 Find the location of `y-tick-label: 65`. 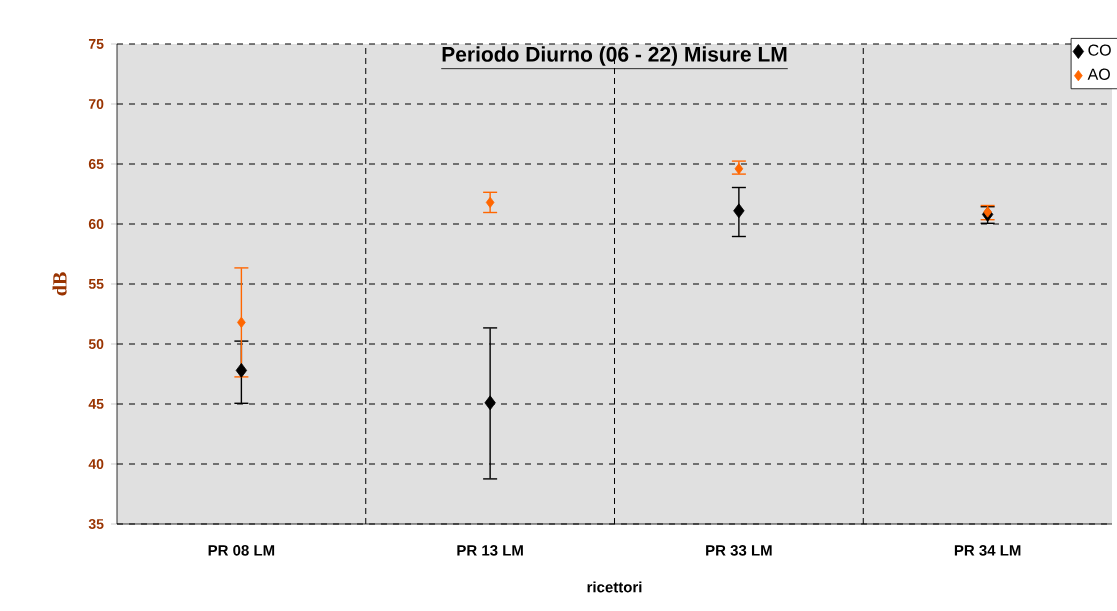

y-tick-label: 65 is located at coordinates (96, 164).